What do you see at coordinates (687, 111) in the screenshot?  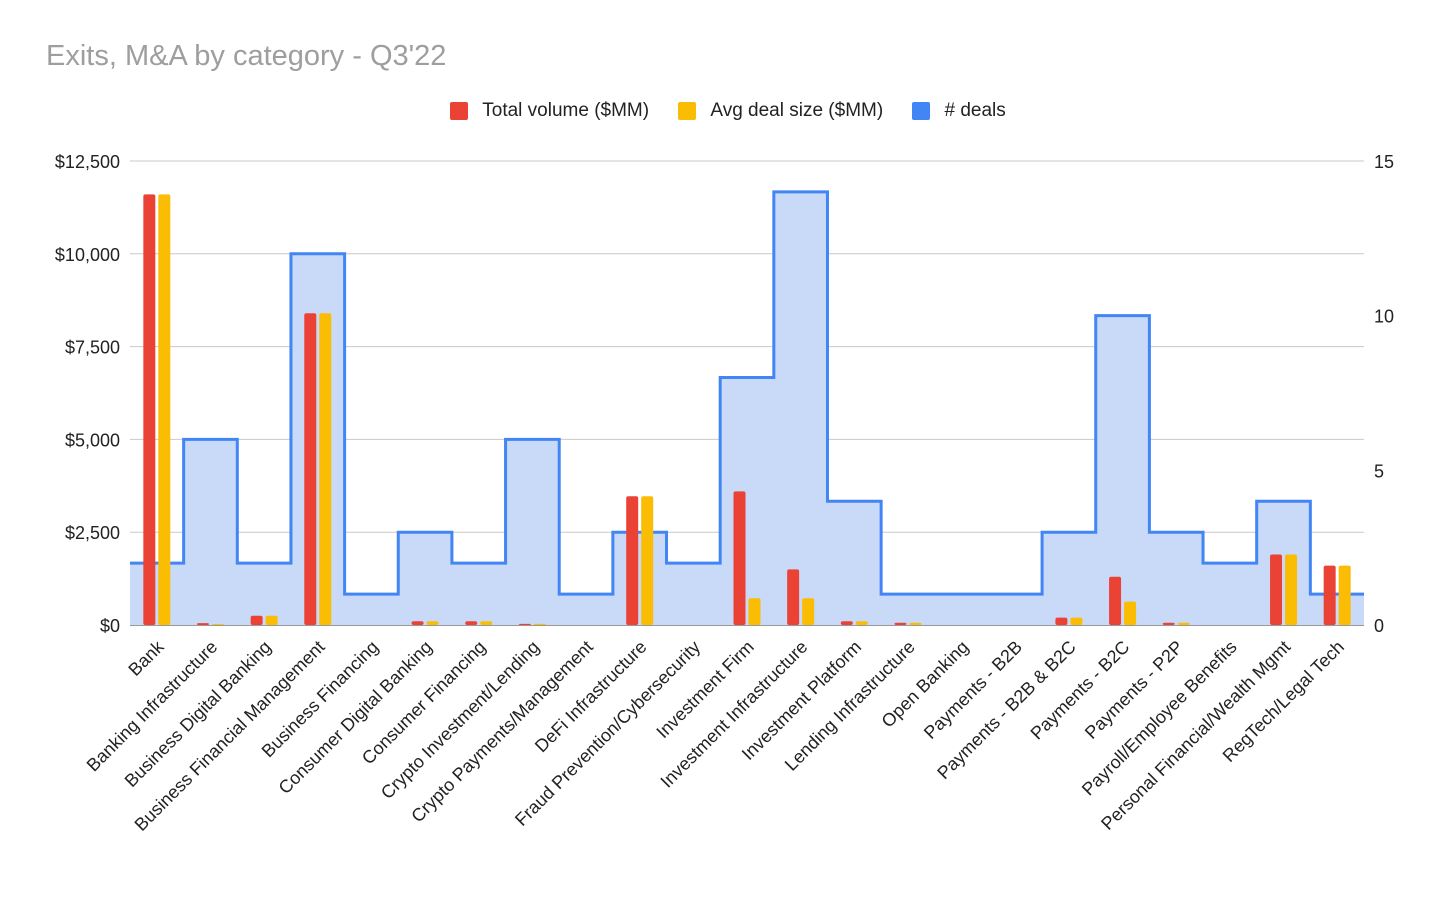 I see `legend-swatch-avg-deal-size` at bounding box center [687, 111].